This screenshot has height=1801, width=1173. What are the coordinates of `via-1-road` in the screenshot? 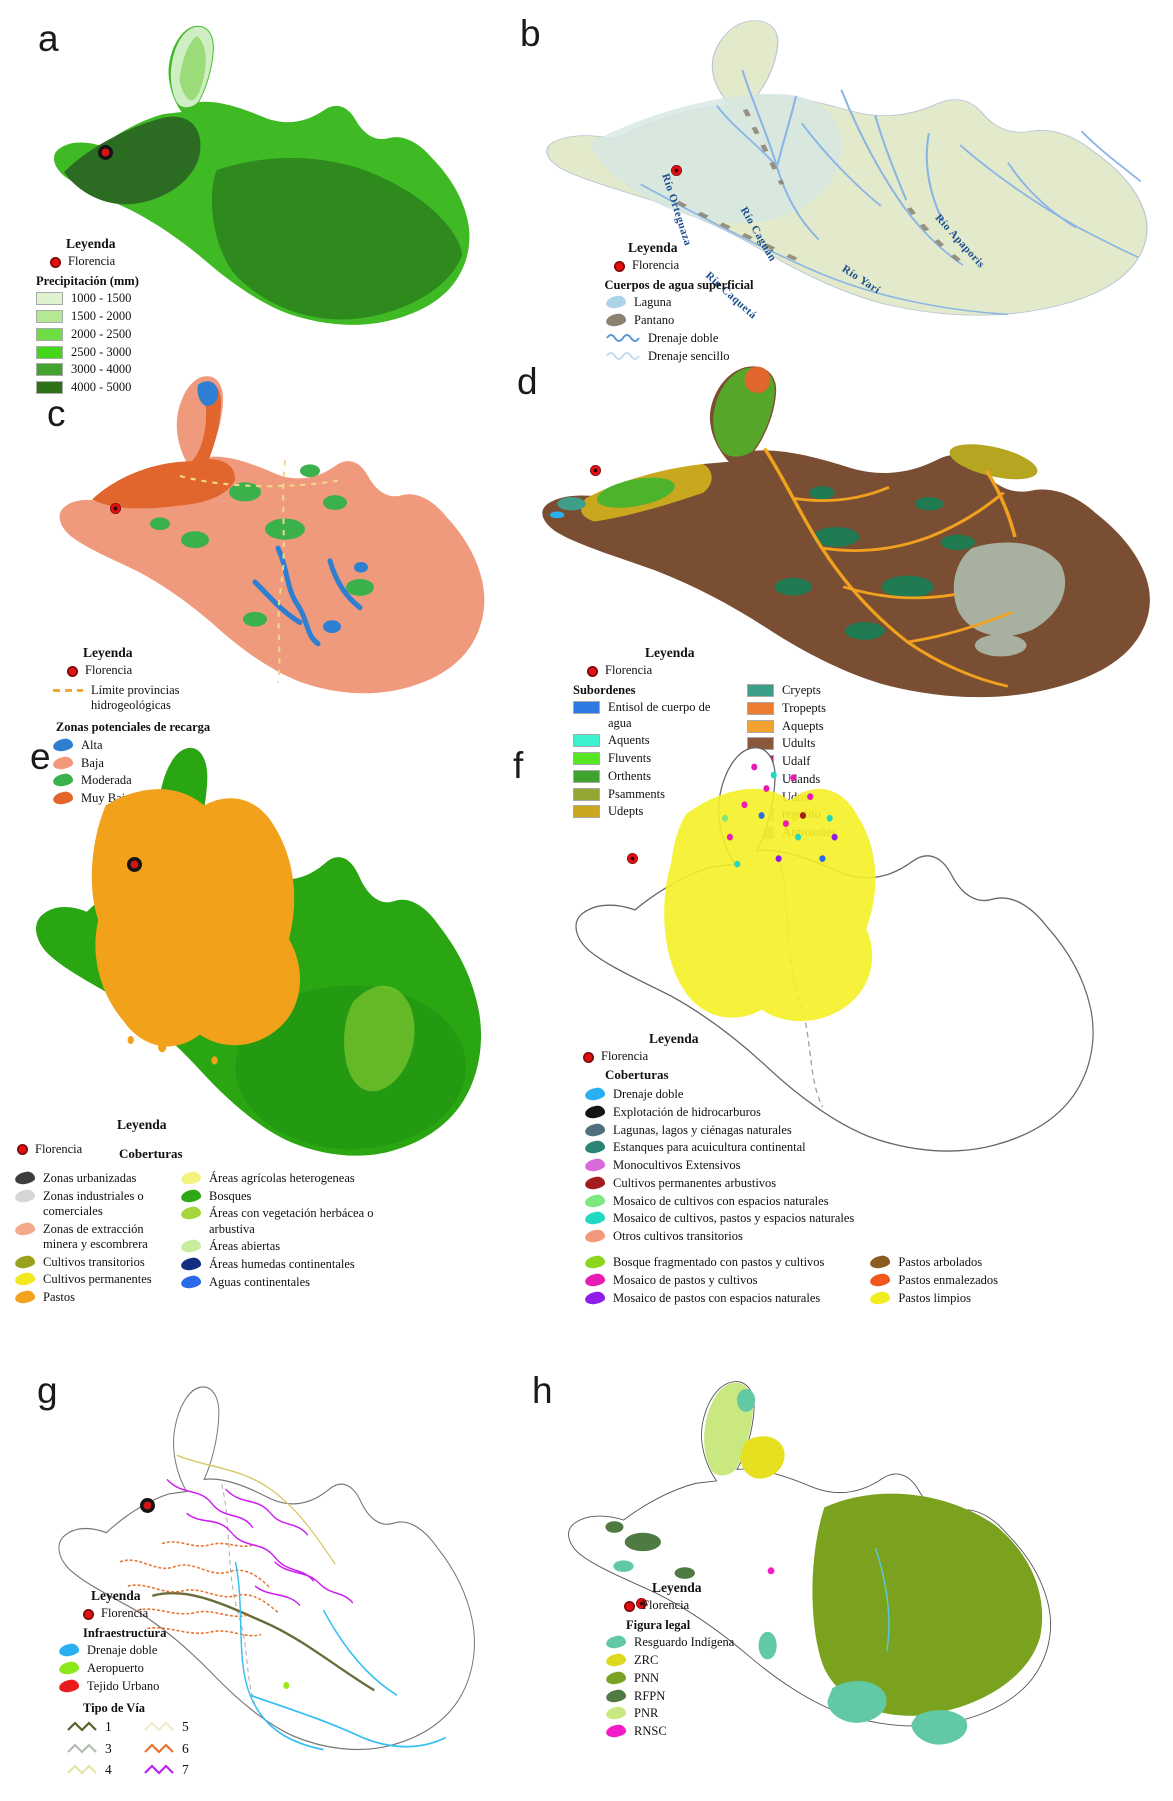 It's located at (263, 1641).